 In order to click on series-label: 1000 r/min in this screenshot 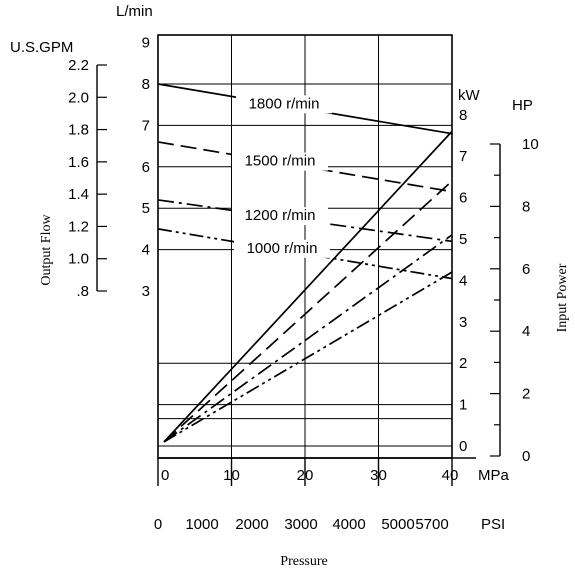, I will do `click(282, 248)`.